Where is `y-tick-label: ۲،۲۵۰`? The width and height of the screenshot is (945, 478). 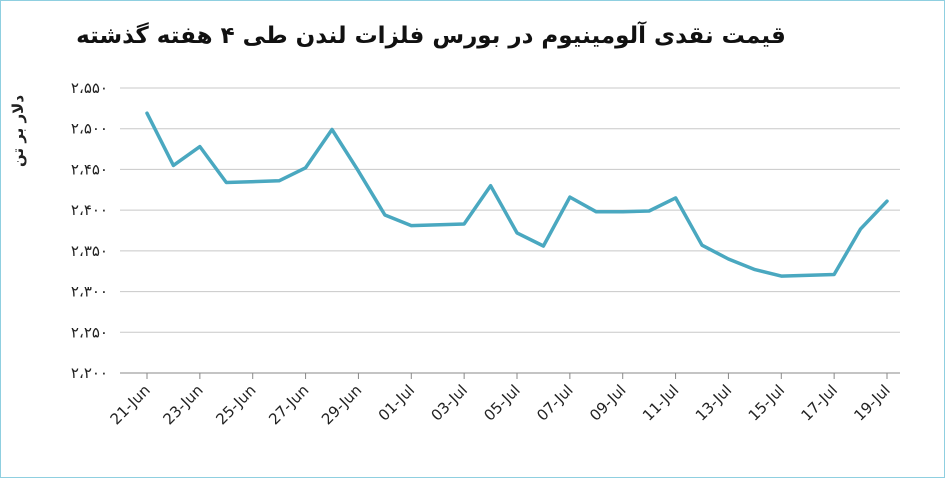
y-tick-label: ۲،۲۵۰ is located at coordinates (89, 332).